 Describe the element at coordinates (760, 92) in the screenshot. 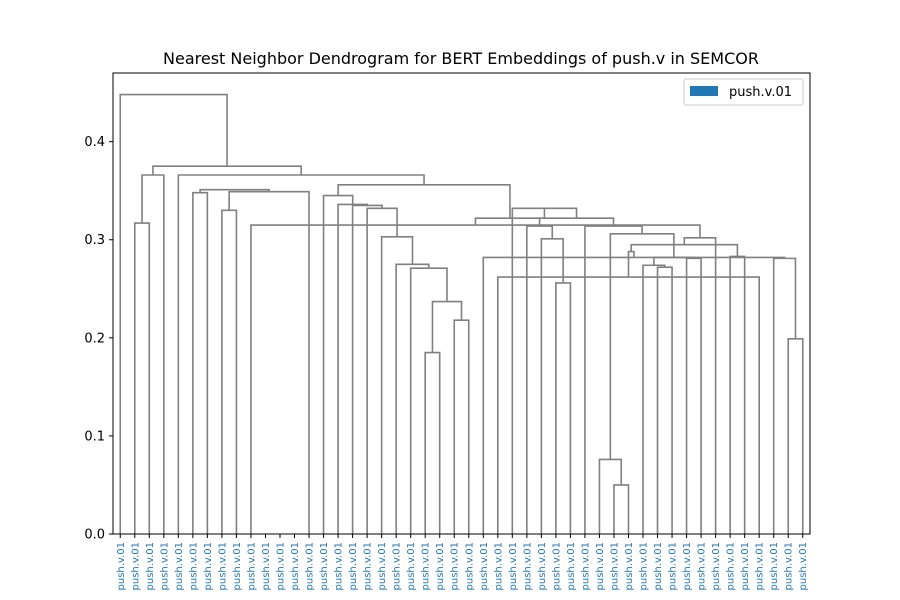

I see `legend-label: push.v.01` at that location.